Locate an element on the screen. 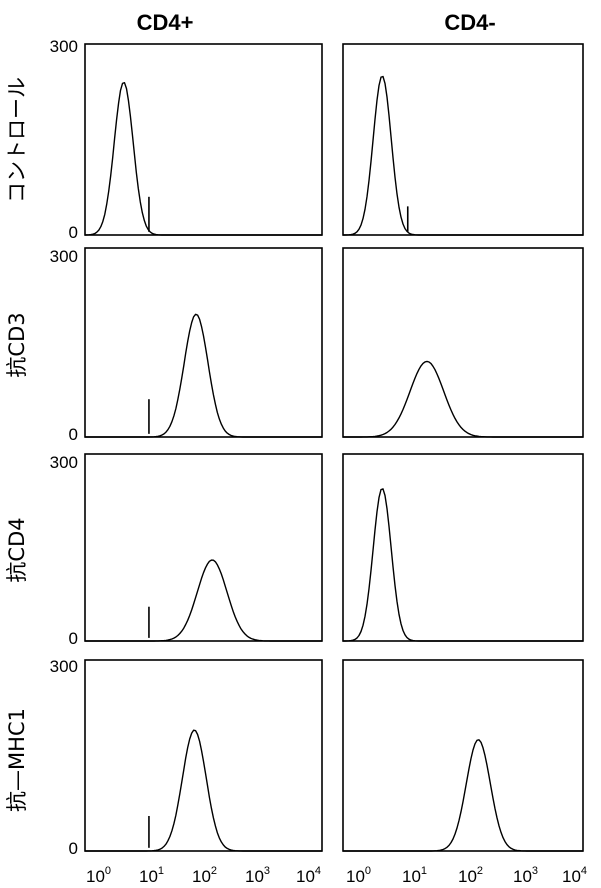 This screenshot has height=888, width=601. panel-frame-r3-c1 is located at coordinates (203, 547).